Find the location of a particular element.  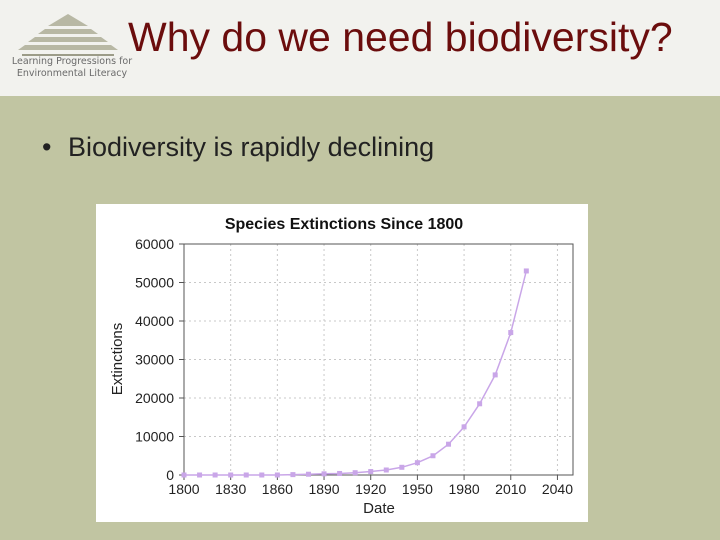

pyramid-logo-icon is located at coordinates (68, 35).